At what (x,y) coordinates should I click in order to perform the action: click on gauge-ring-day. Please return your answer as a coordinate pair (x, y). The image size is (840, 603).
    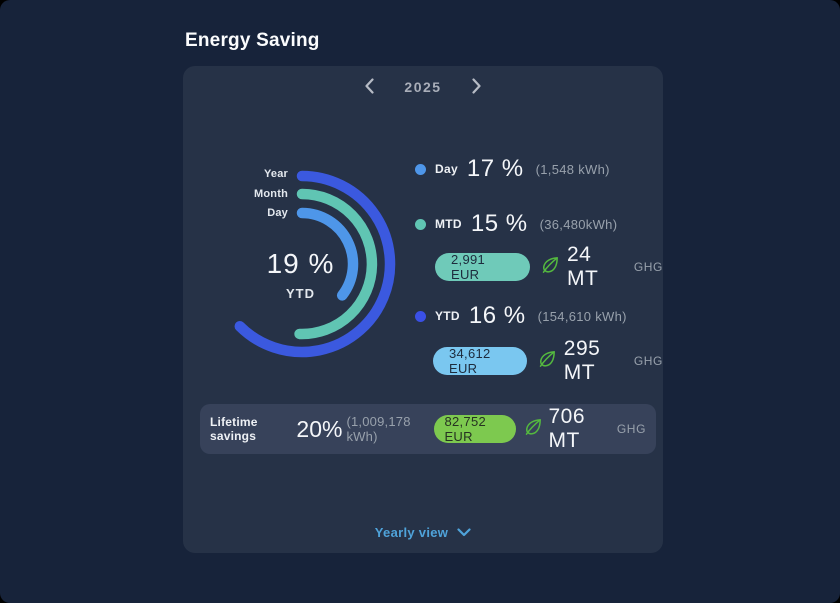
    Looking at the image, I should click on (327, 254).